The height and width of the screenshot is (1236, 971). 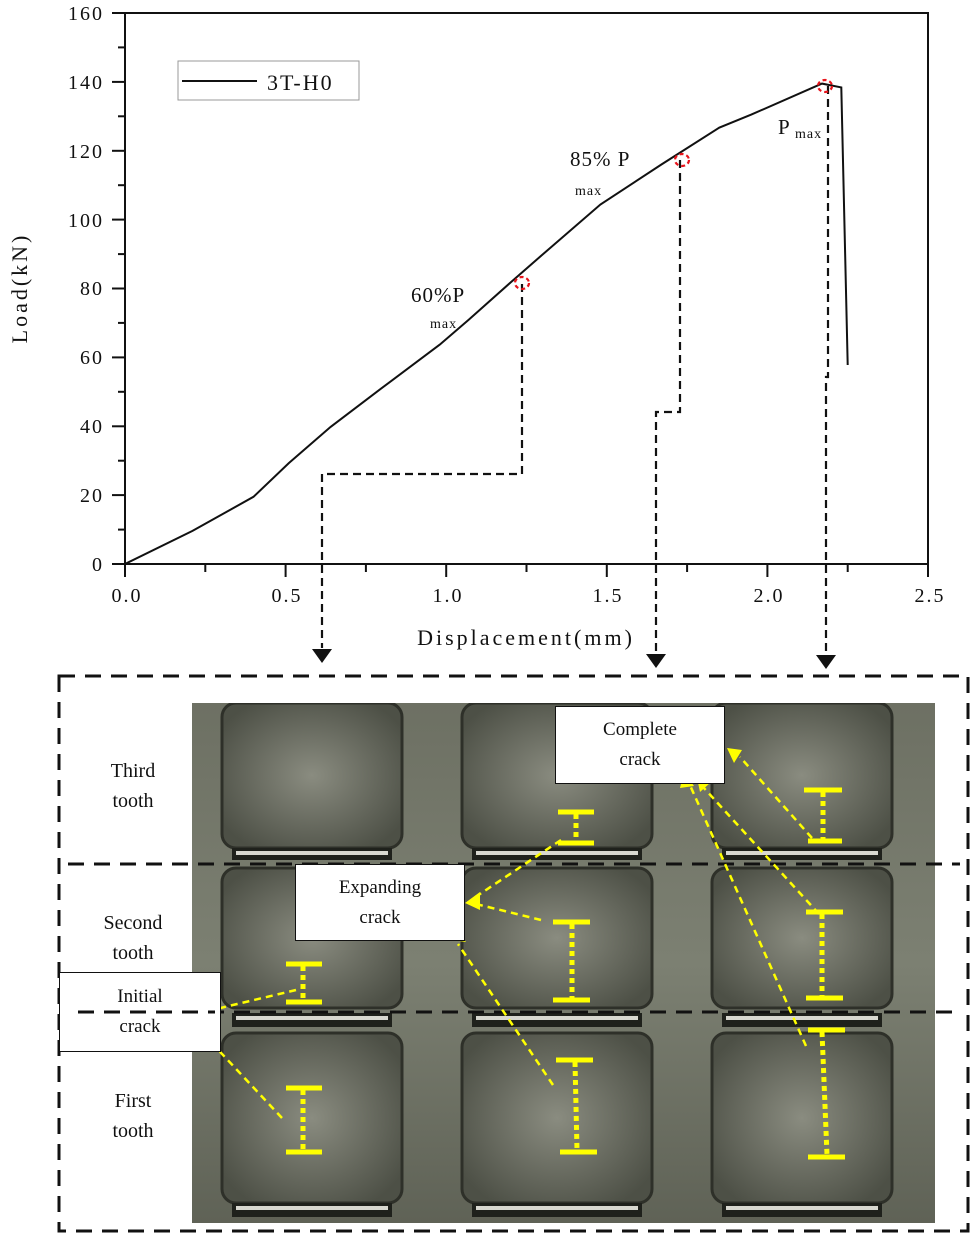 I want to click on row-label-second-tooth: Second tooth, so click(x=133, y=938).